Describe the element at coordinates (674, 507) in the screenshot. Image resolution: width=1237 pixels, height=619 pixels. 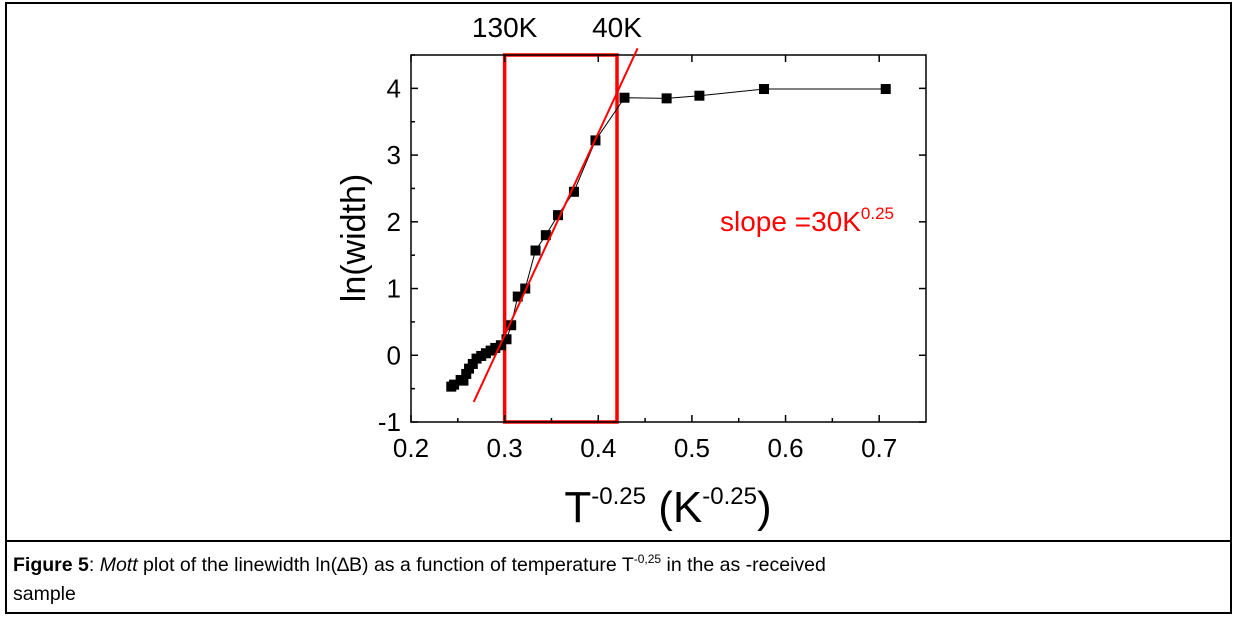
I see `x-label-unit: (K` at that location.